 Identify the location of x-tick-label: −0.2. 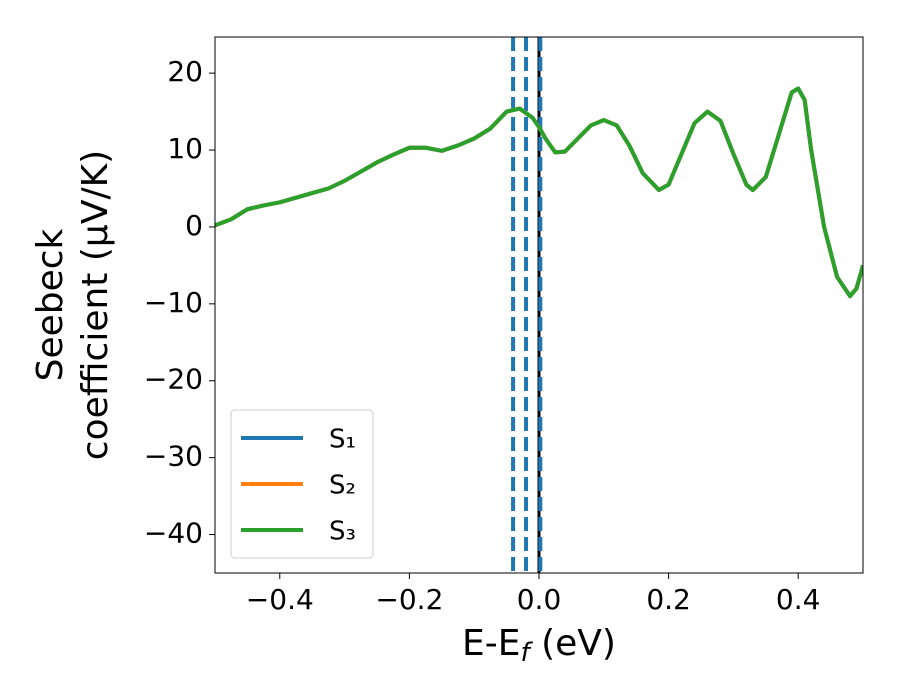
(409, 599).